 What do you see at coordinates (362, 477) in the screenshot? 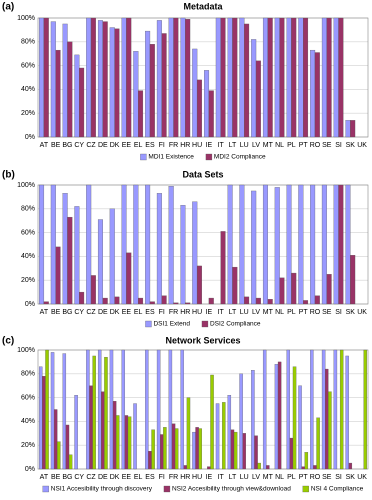
I see `x-tick-label: UK` at bounding box center [362, 477].